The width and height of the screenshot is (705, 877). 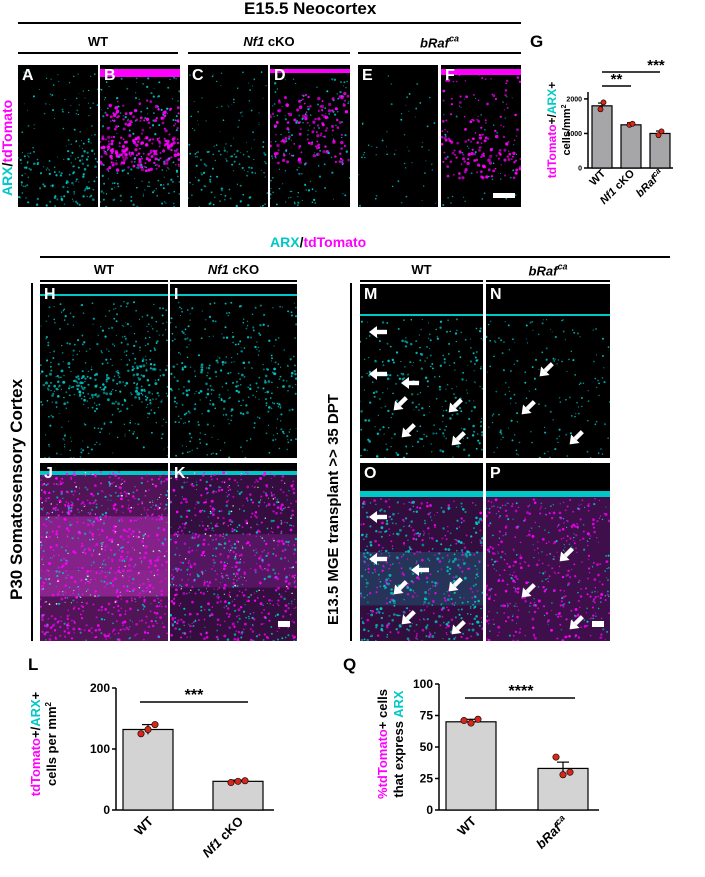 I want to click on top-title-rule, so click(x=269, y=23).